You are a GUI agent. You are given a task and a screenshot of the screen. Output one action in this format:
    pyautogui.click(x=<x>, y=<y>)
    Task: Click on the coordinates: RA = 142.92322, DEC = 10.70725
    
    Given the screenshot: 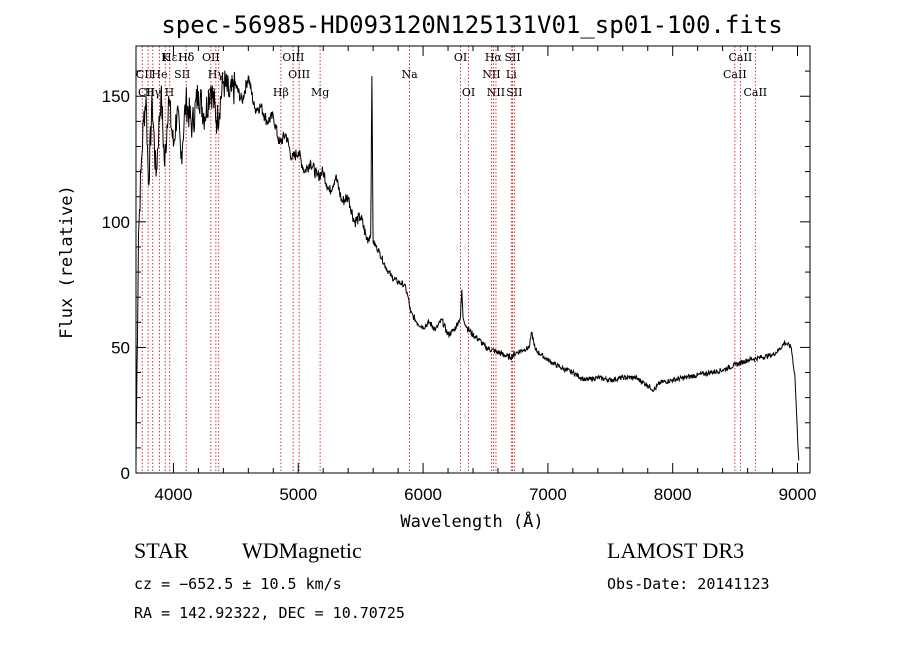 What is the action you would take?
    pyautogui.click(x=269, y=613)
    